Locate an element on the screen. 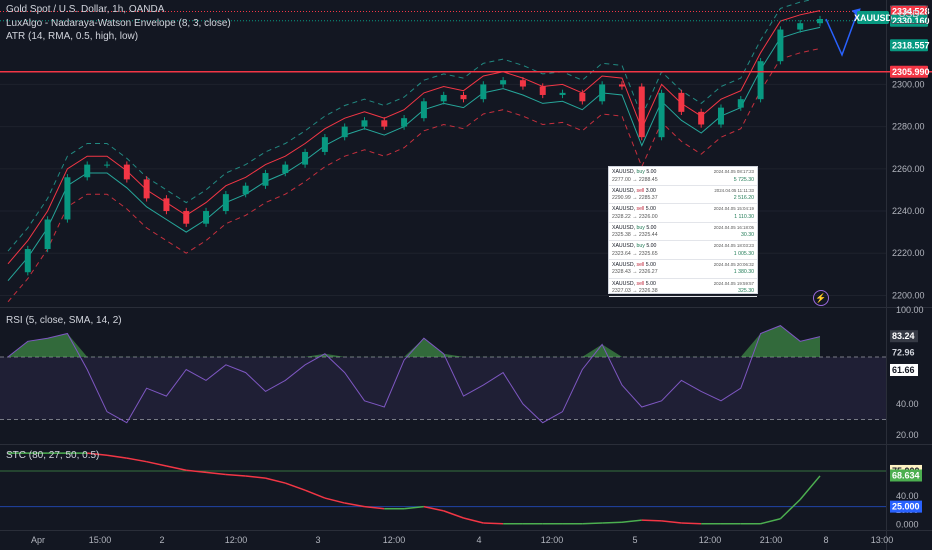 The height and width of the screenshot is (550, 932). trade-pnl: 5 725.30 is located at coordinates (743, 179).